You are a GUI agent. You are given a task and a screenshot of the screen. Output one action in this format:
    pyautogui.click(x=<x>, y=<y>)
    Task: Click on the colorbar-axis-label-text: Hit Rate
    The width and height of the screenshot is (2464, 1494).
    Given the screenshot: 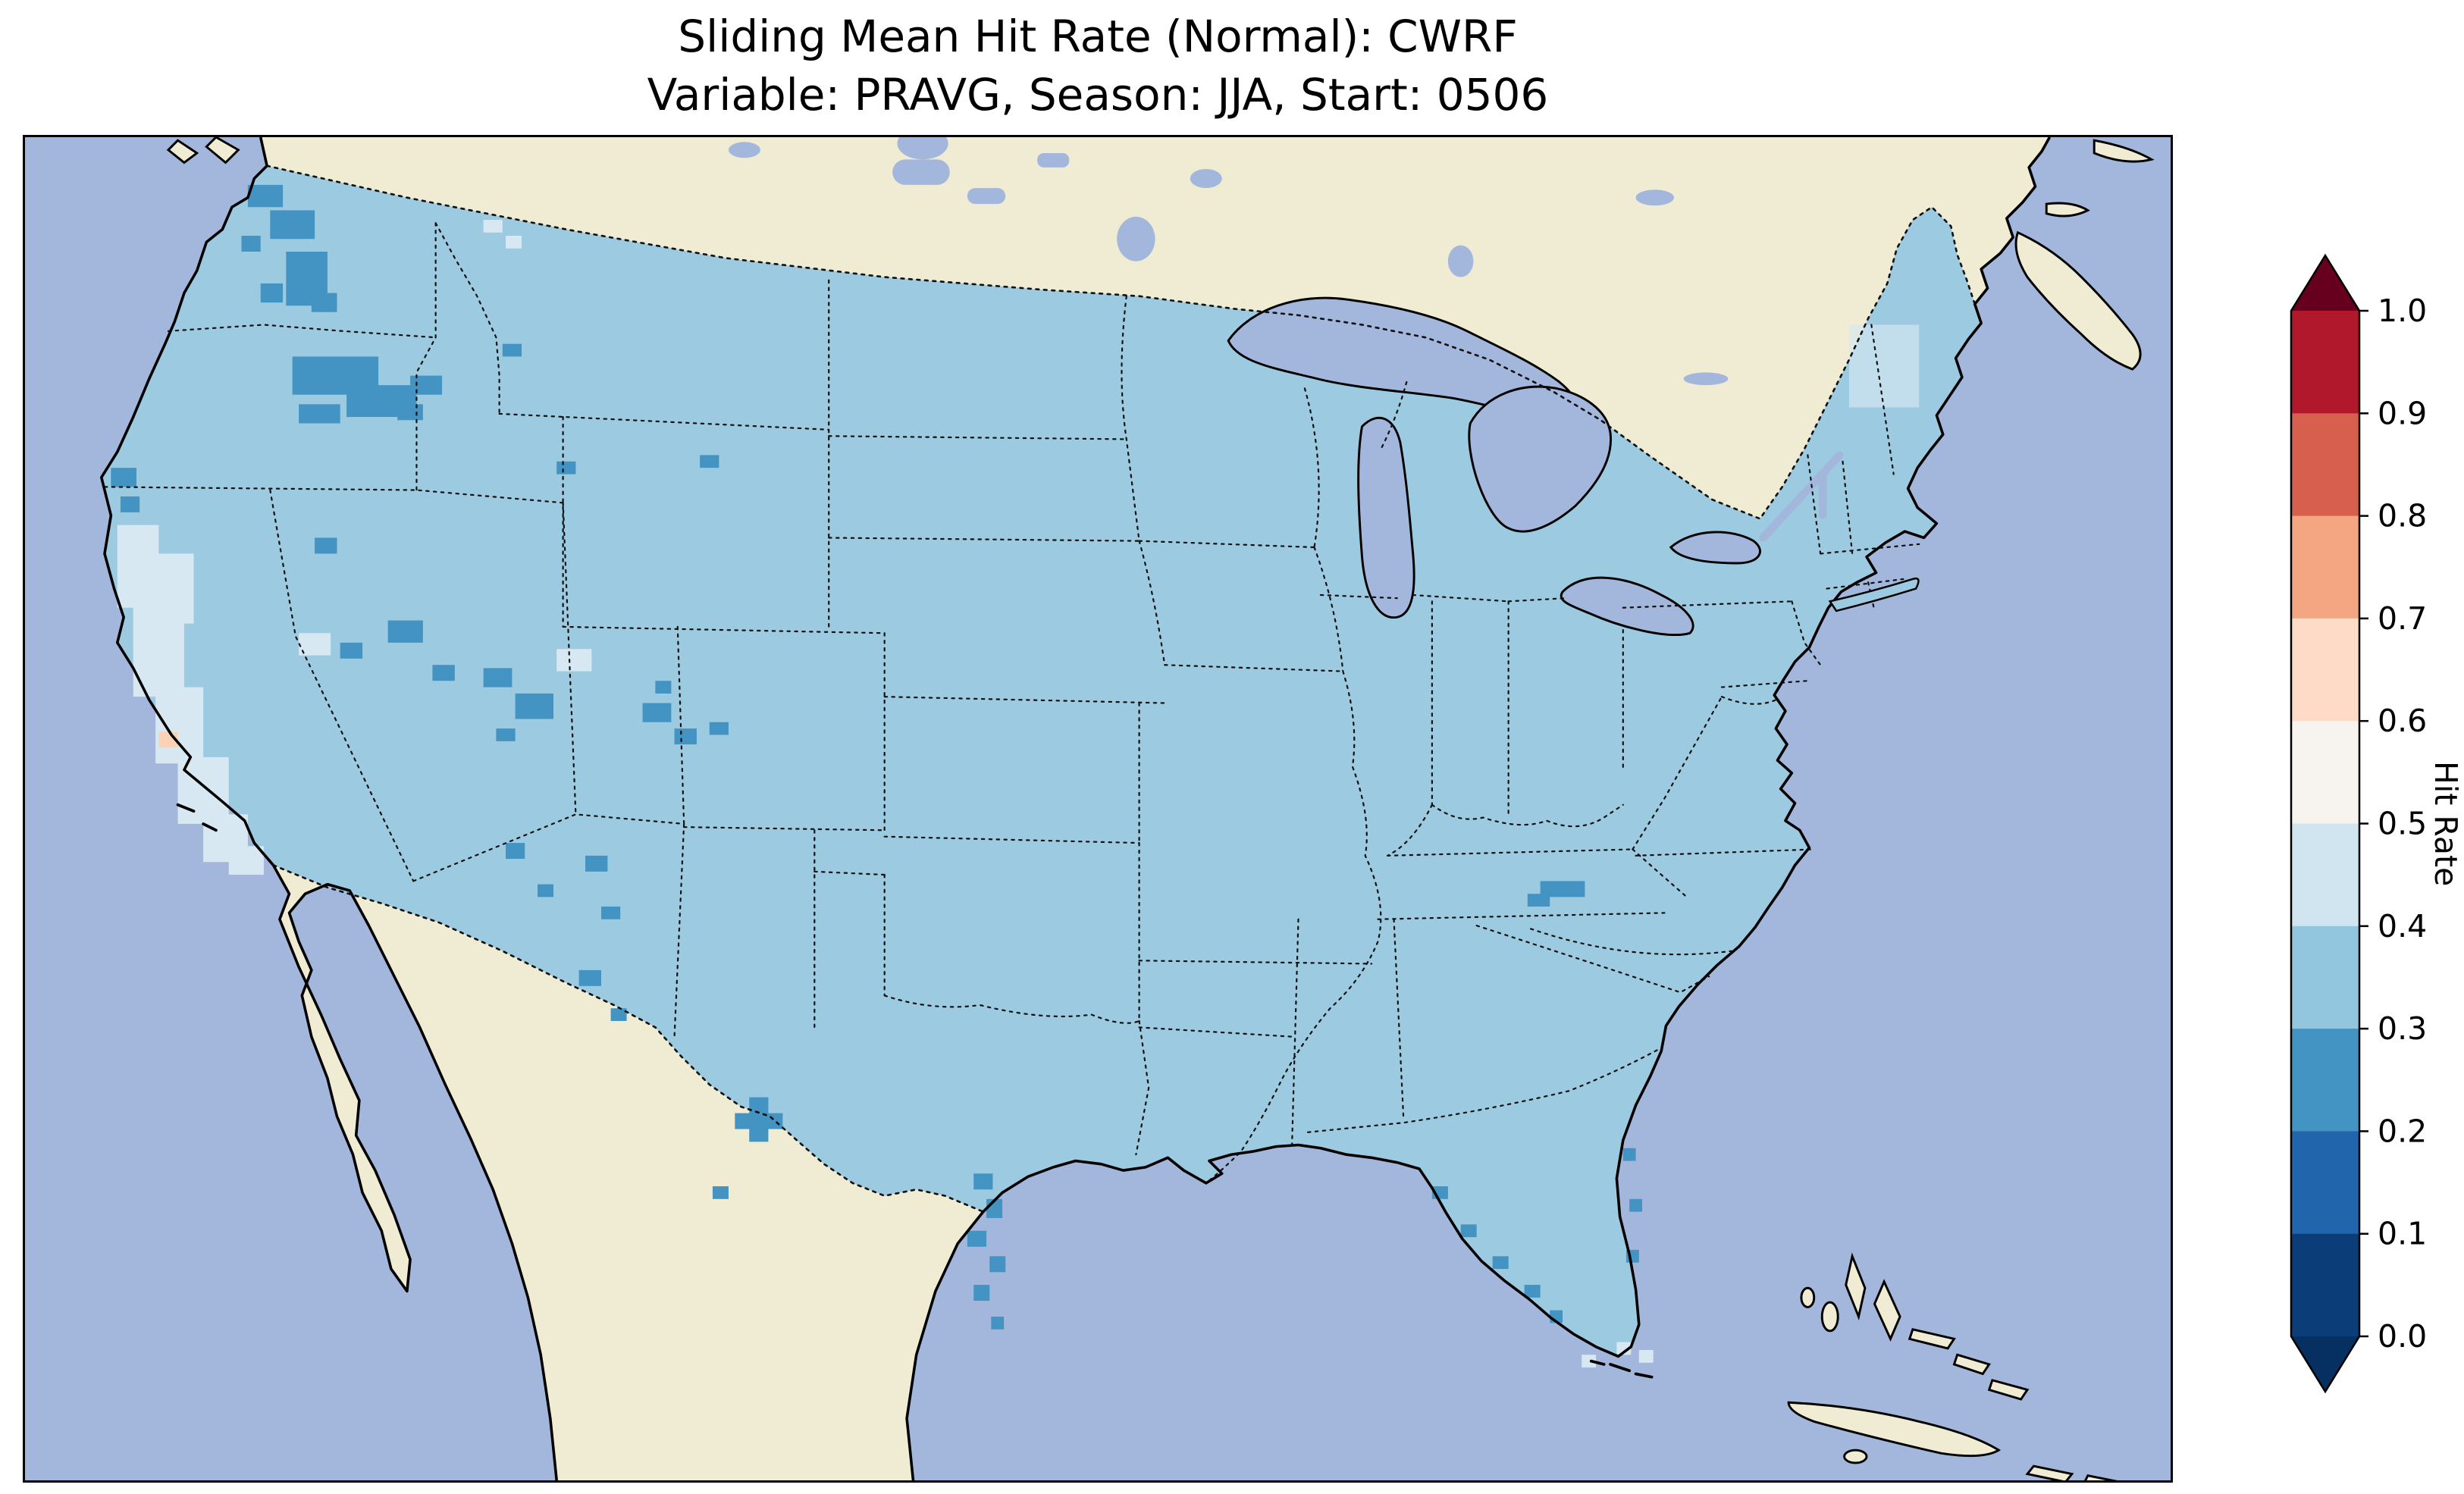 What is the action you would take?
    pyautogui.click(x=2446, y=823)
    